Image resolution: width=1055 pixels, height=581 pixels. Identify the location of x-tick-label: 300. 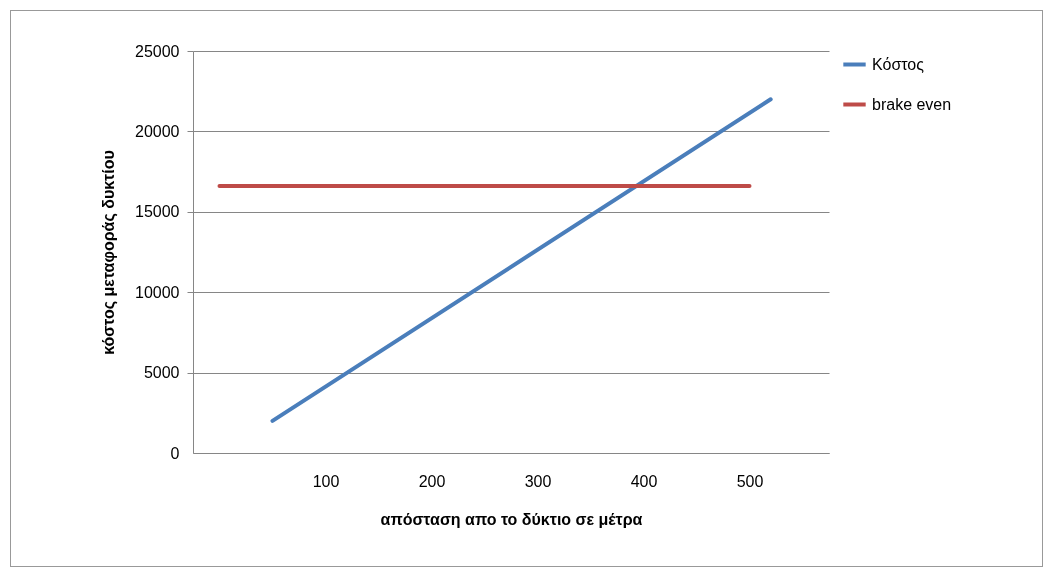
(538, 481).